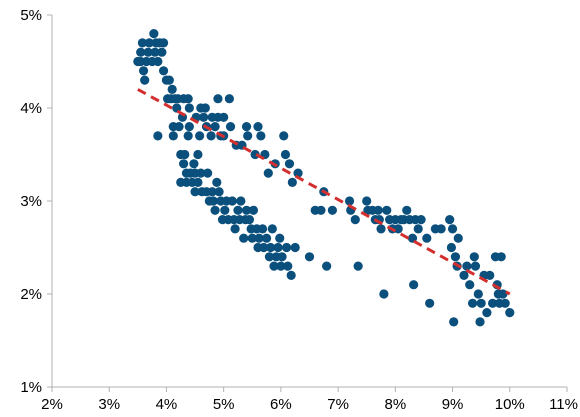  Describe the element at coordinates (338, 404) in the screenshot. I see `x-tick-label: 7%` at that location.